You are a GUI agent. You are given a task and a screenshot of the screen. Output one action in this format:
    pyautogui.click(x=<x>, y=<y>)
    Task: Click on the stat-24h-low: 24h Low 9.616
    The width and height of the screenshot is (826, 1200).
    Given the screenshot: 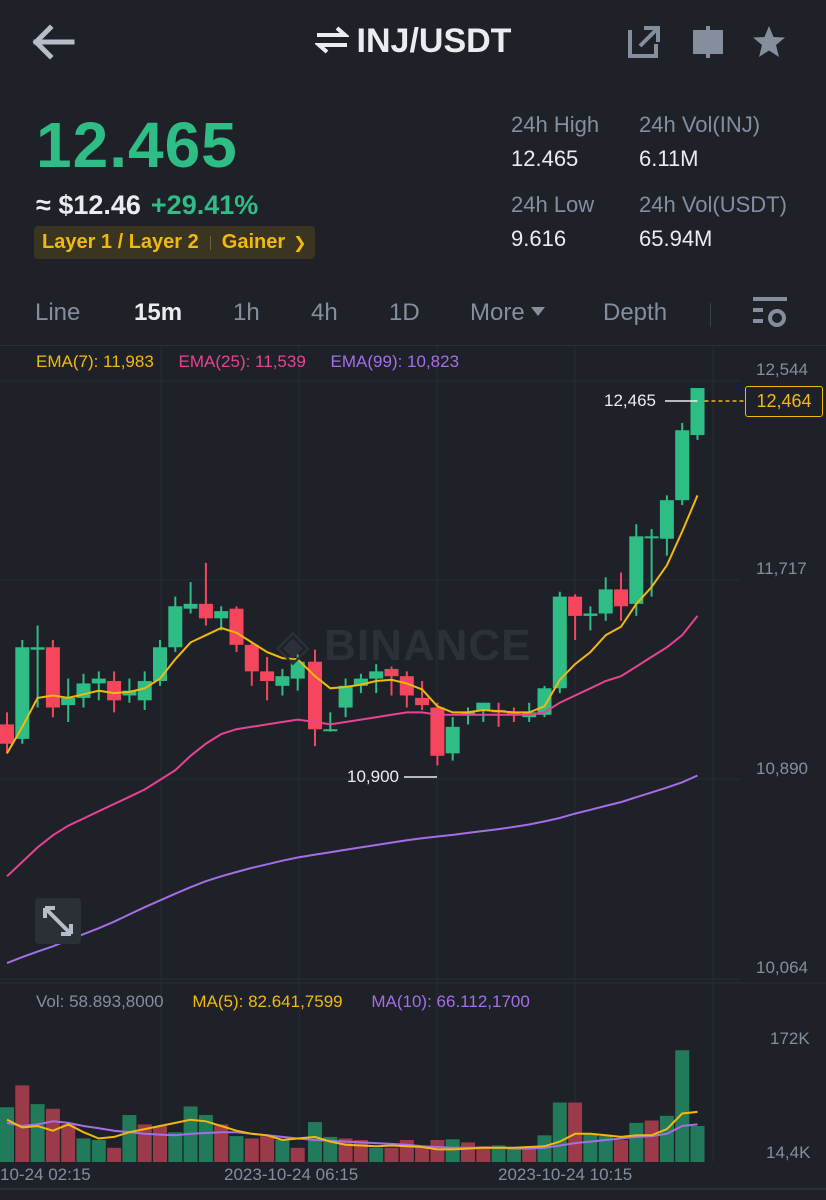 What is the action you would take?
    pyautogui.click(x=552, y=222)
    